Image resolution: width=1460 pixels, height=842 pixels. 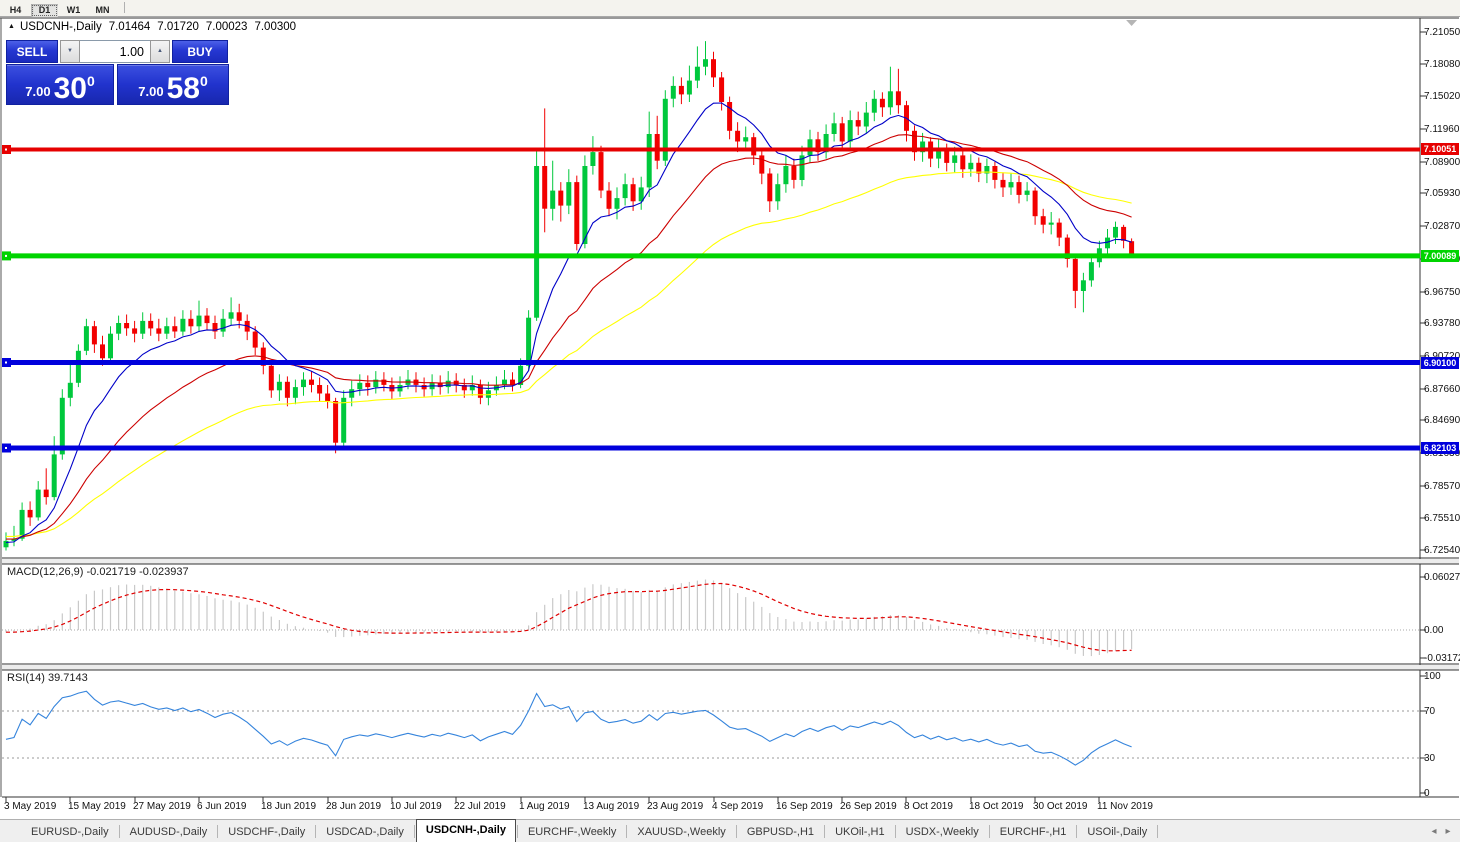 What do you see at coordinates (70, 51) in the screenshot?
I see `volume-decrease-button: ▼` at bounding box center [70, 51].